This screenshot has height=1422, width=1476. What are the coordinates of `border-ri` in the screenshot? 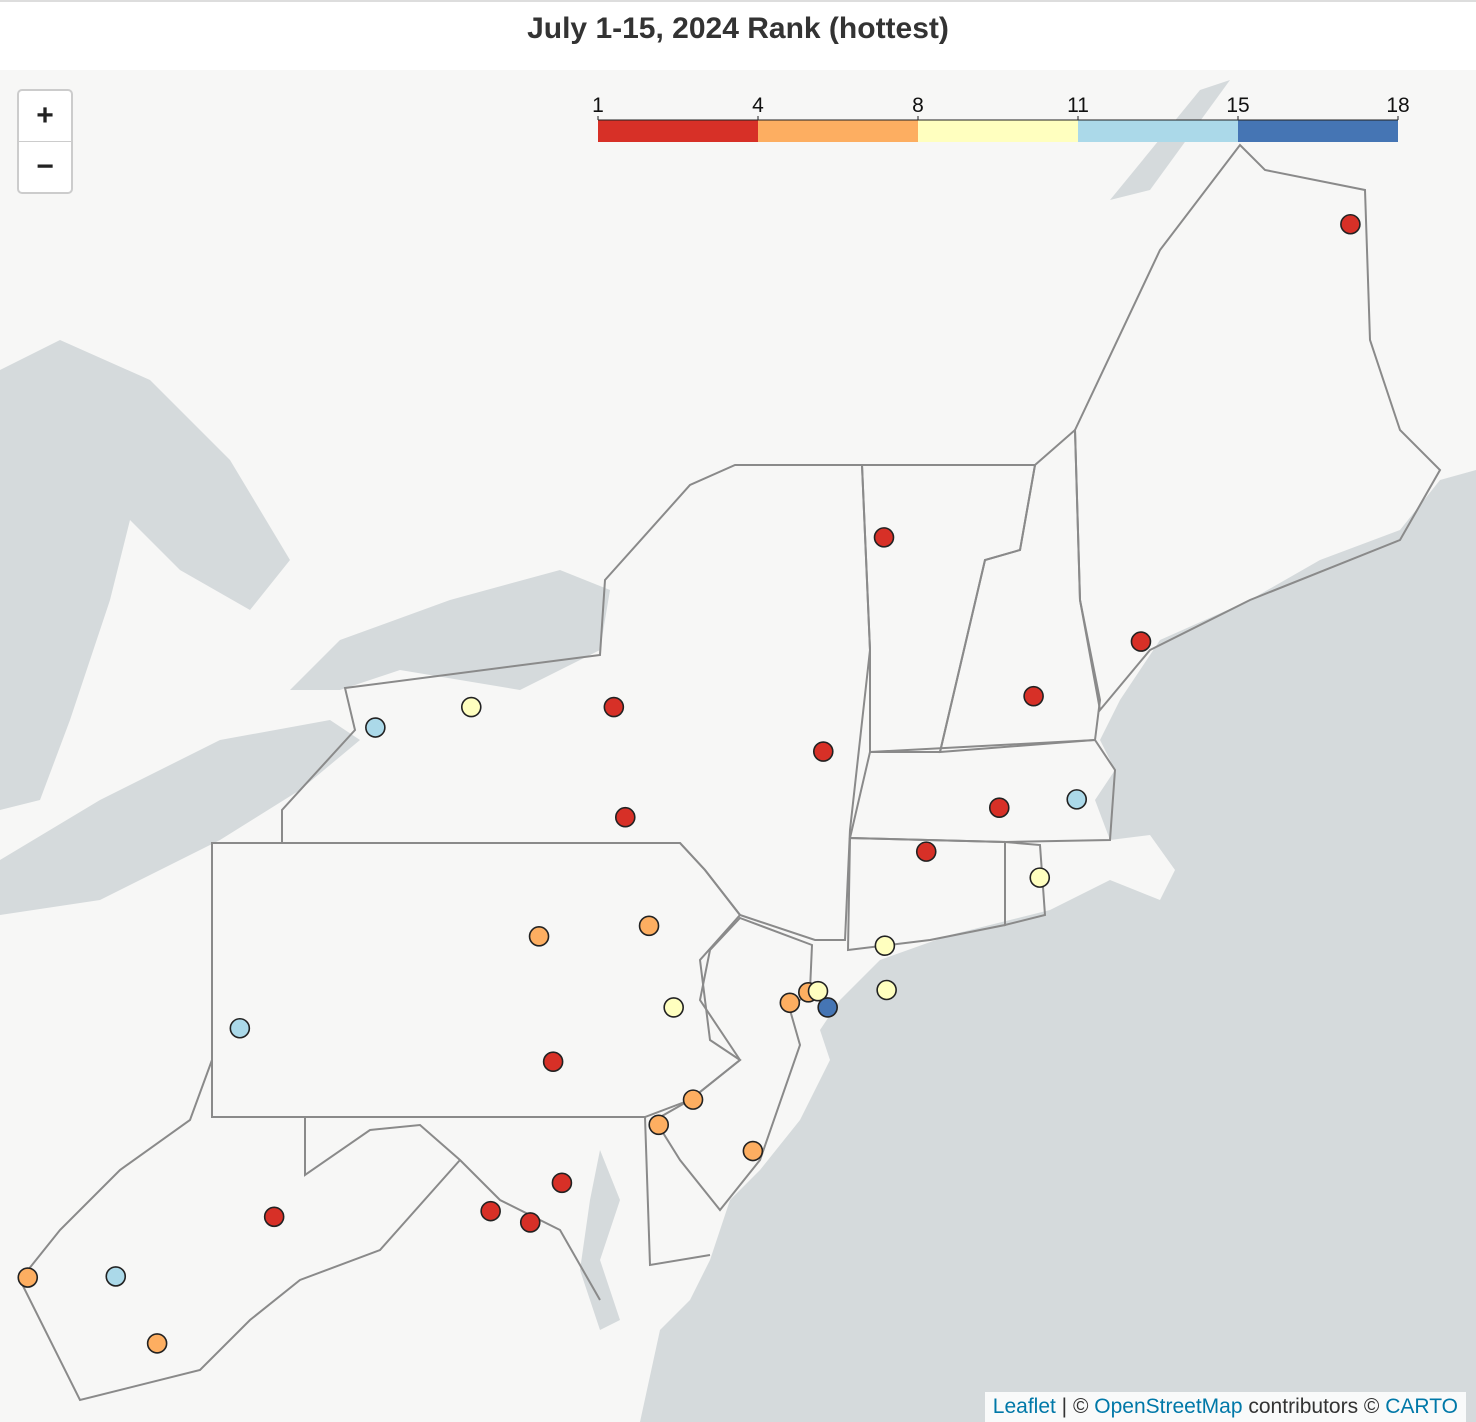 It's located at (1025, 883).